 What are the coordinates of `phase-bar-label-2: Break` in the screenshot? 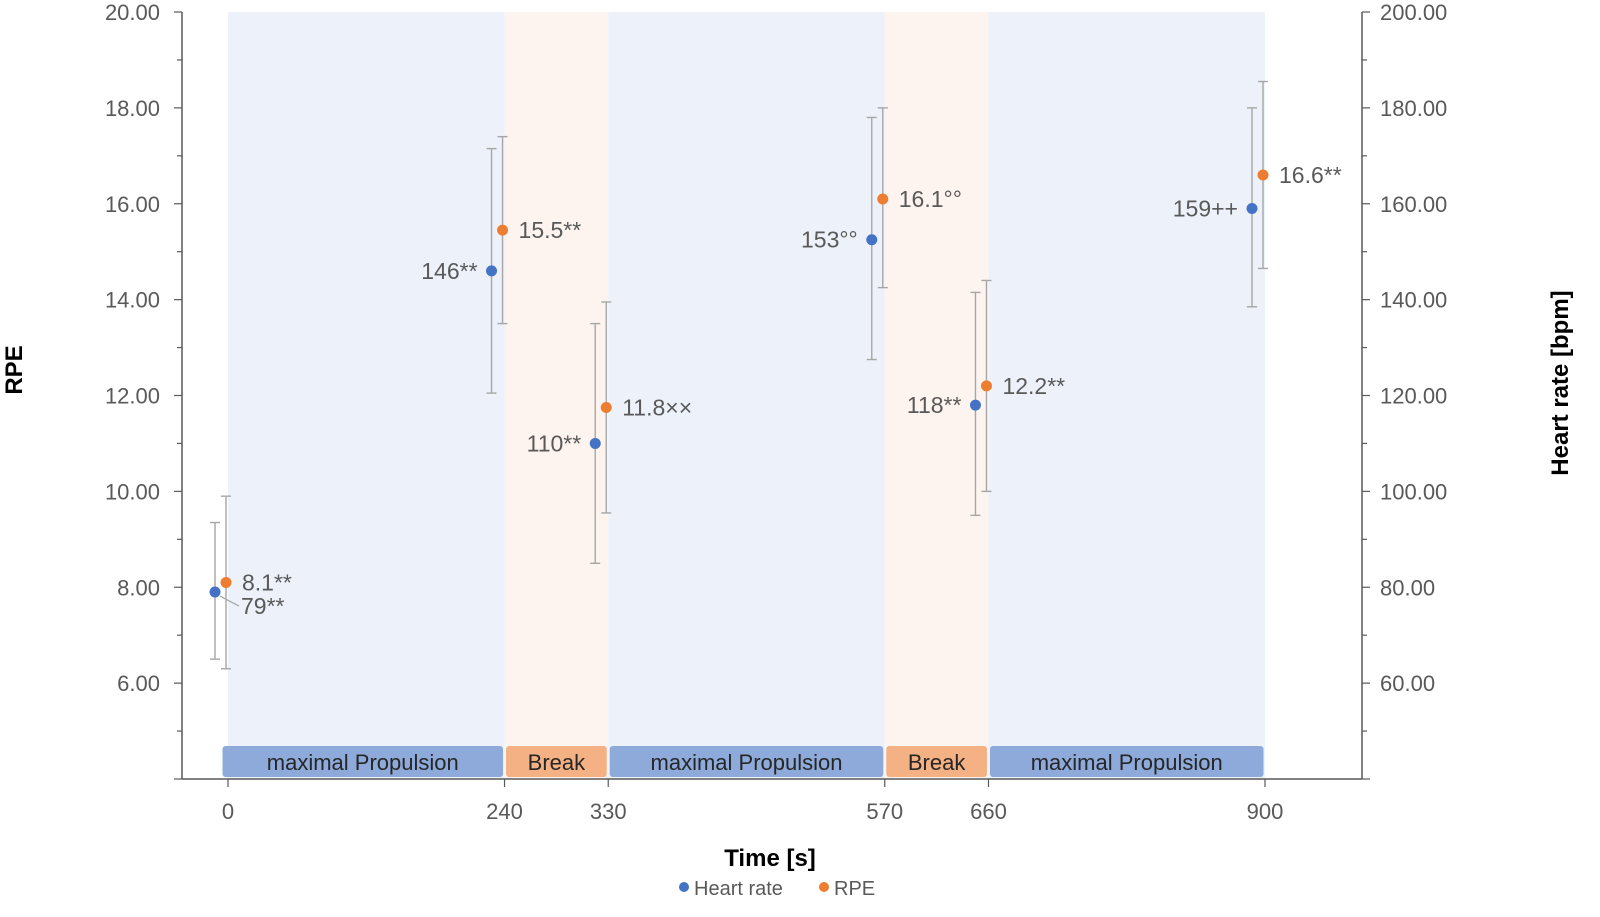 It's located at (557, 762).